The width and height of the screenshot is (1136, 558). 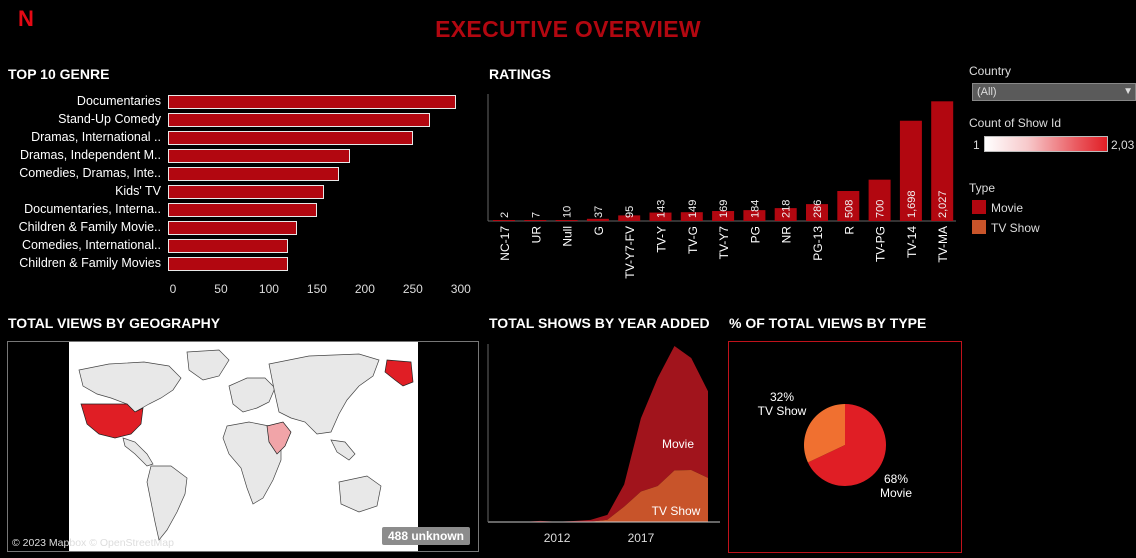 What do you see at coordinates (787, 235) in the screenshot?
I see `rating-category-label: NR` at bounding box center [787, 235].